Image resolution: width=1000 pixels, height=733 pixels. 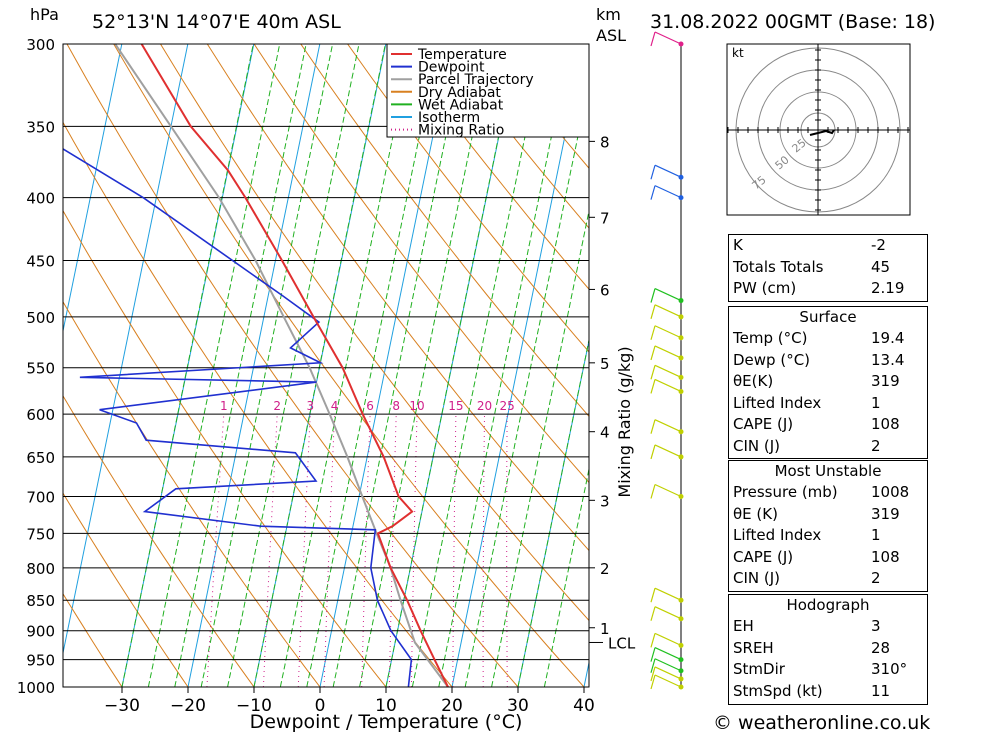 What do you see at coordinates (396, 406) in the screenshot?
I see `mixing-ratio-label: 8` at bounding box center [396, 406].